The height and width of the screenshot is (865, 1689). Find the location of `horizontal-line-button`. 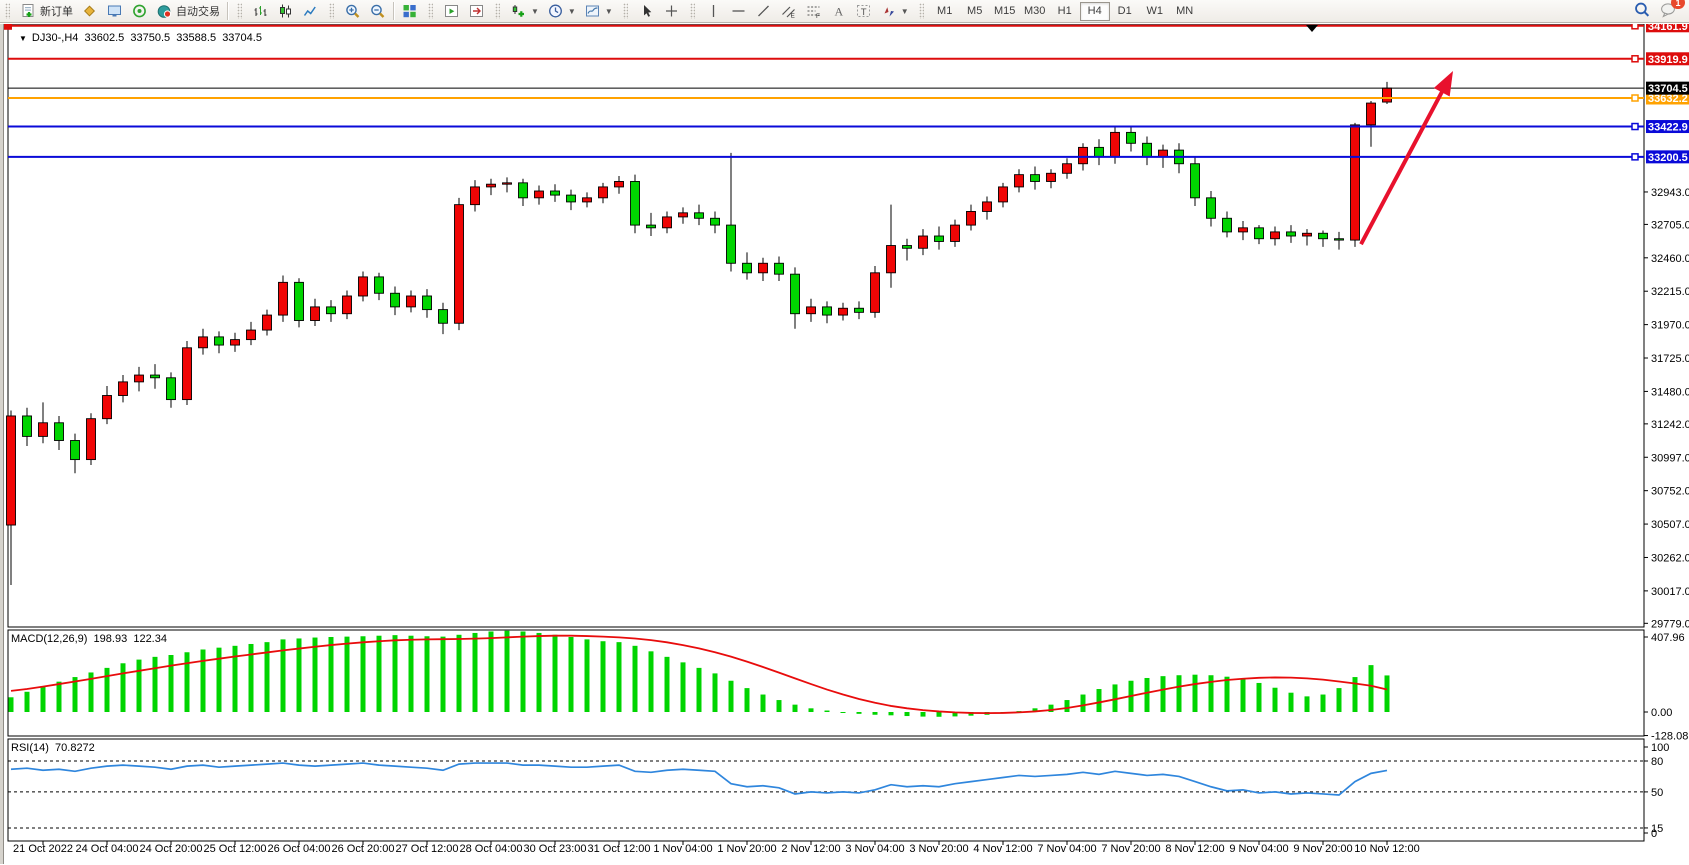

horizontal-line-button is located at coordinates (738, 11).